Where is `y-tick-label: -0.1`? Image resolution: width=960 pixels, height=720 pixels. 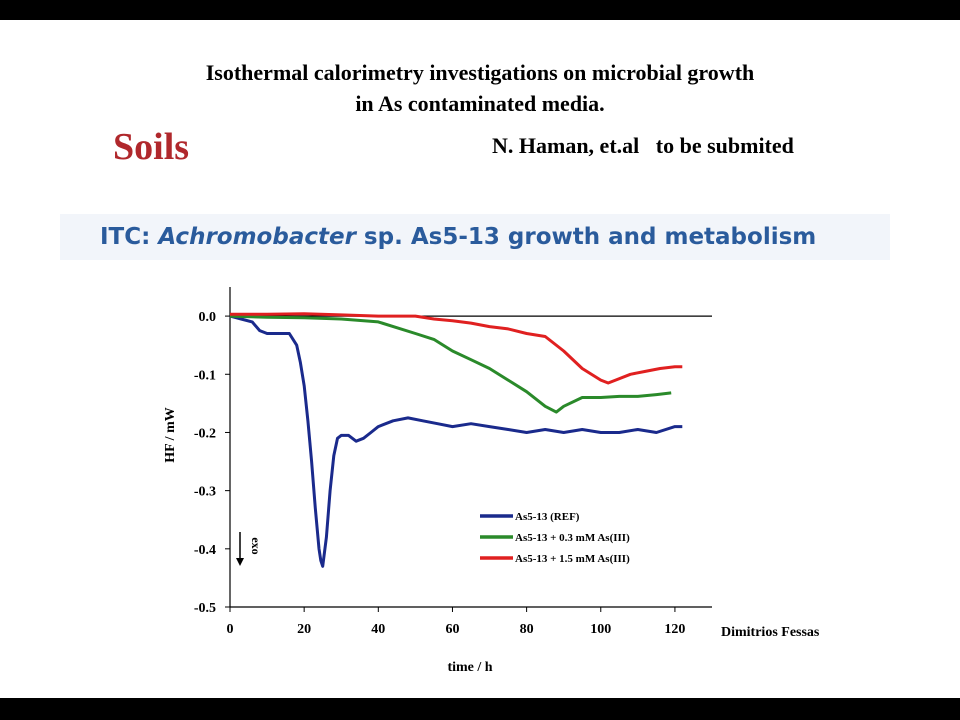 y-tick-label: -0.1 is located at coordinates (205, 375).